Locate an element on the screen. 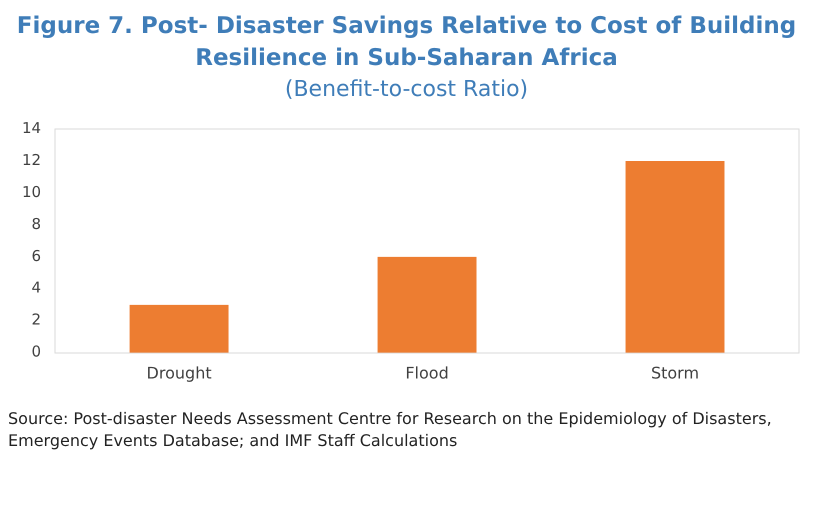 The height and width of the screenshot is (516, 813). y-tick-label: 4 is located at coordinates (37, 287).